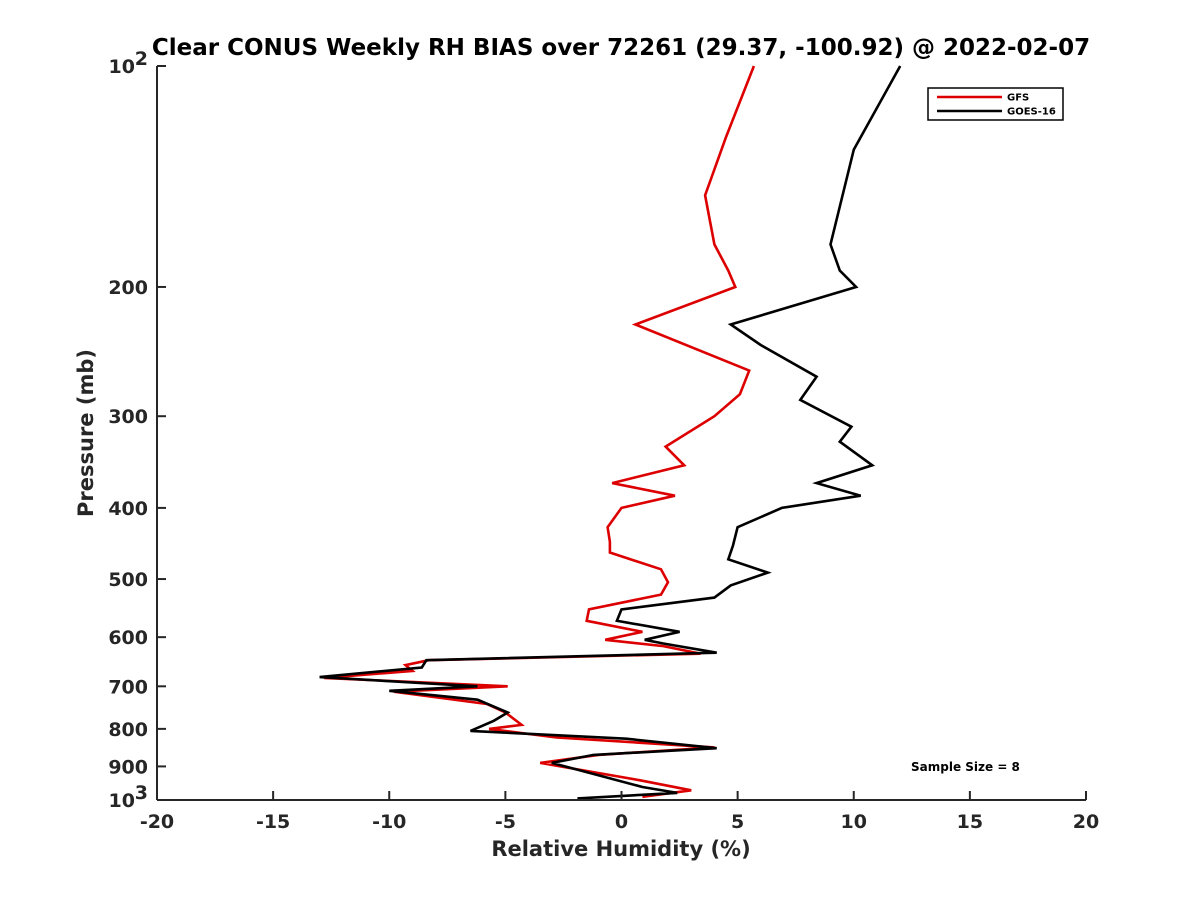  What do you see at coordinates (86, 433) in the screenshot?
I see `y-axis-label: Pressure (mb)` at bounding box center [86, 433].